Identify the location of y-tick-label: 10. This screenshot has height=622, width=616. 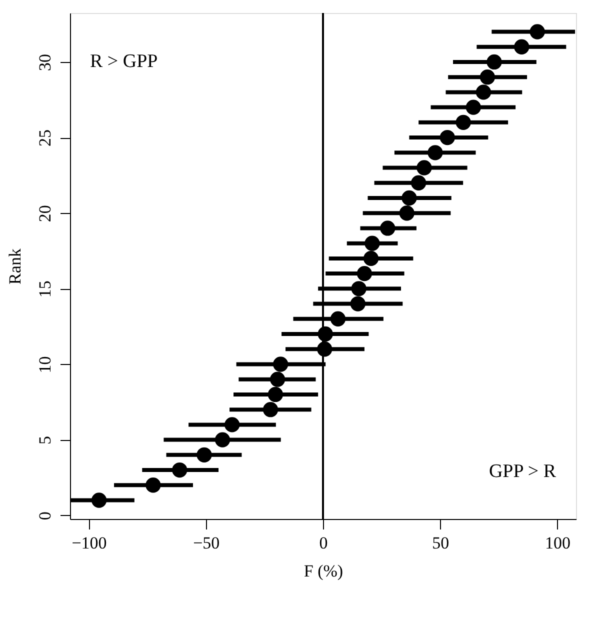
(45, 365).